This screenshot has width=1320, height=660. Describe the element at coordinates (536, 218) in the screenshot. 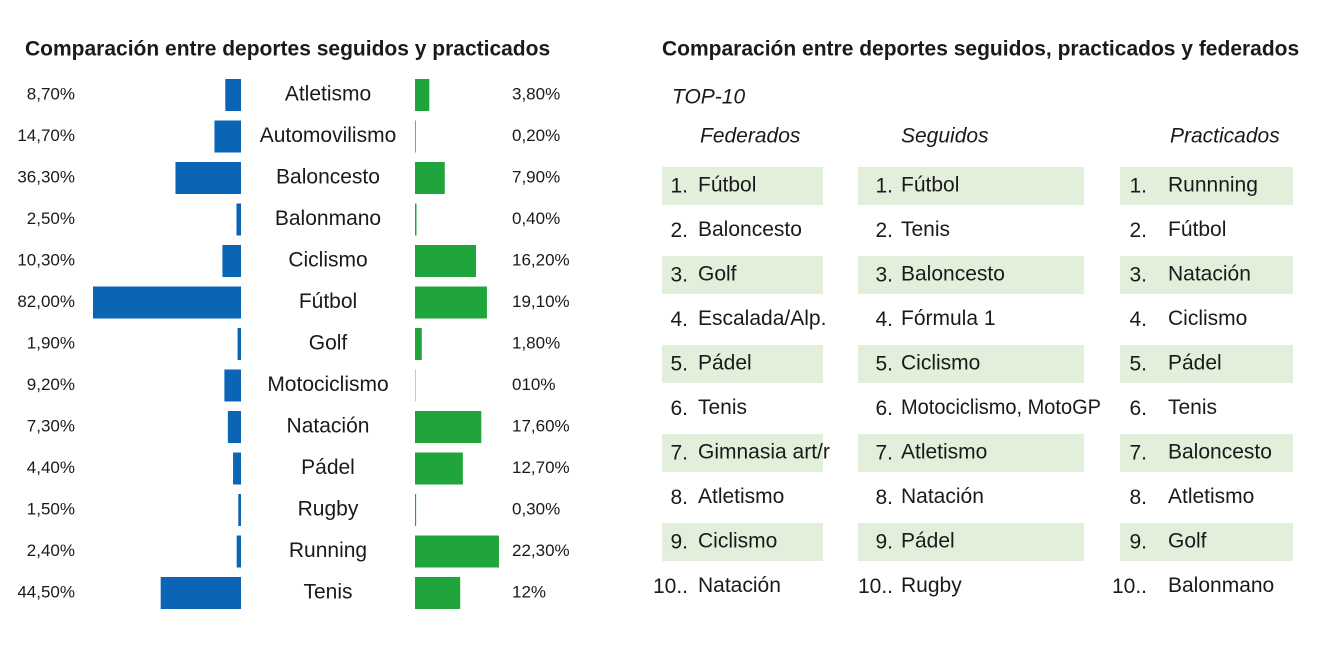

I see `value-label: 0,40%` at that location.